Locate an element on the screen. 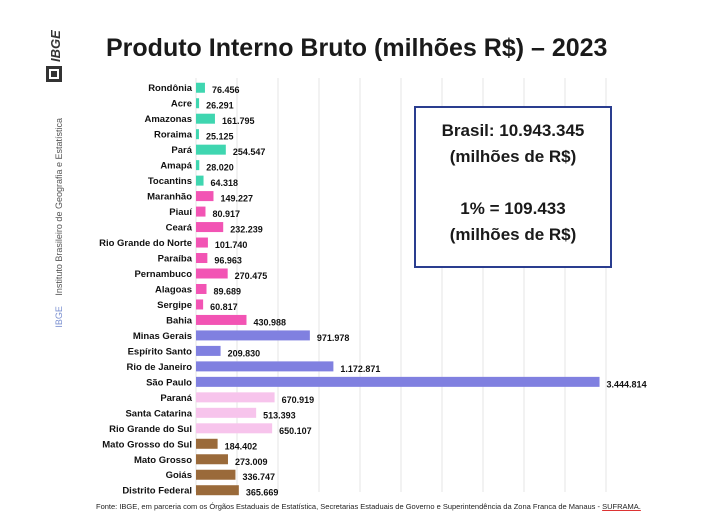 This screenshot has height=529, width=707. value-label: 273.009 is located at coordinates (251, 462).